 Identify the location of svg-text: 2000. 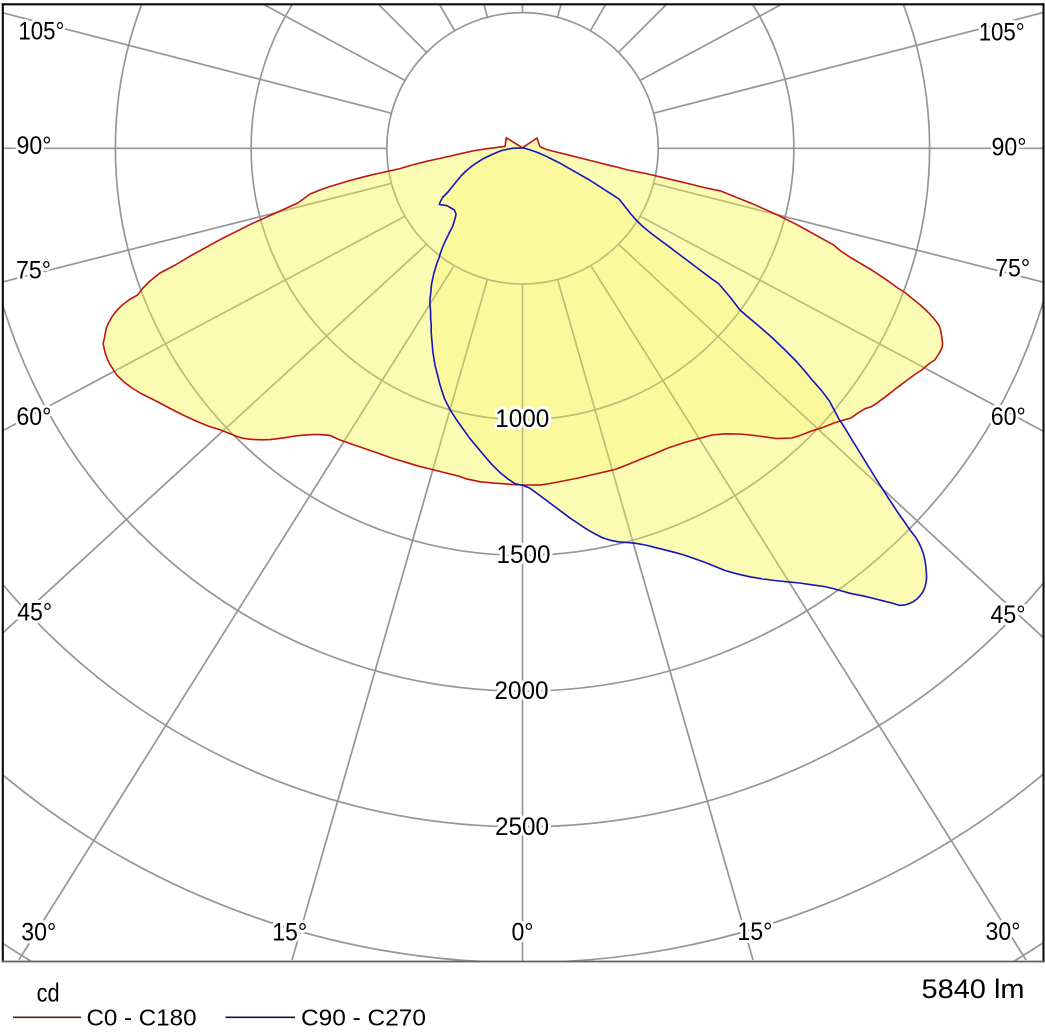
(522, 691).